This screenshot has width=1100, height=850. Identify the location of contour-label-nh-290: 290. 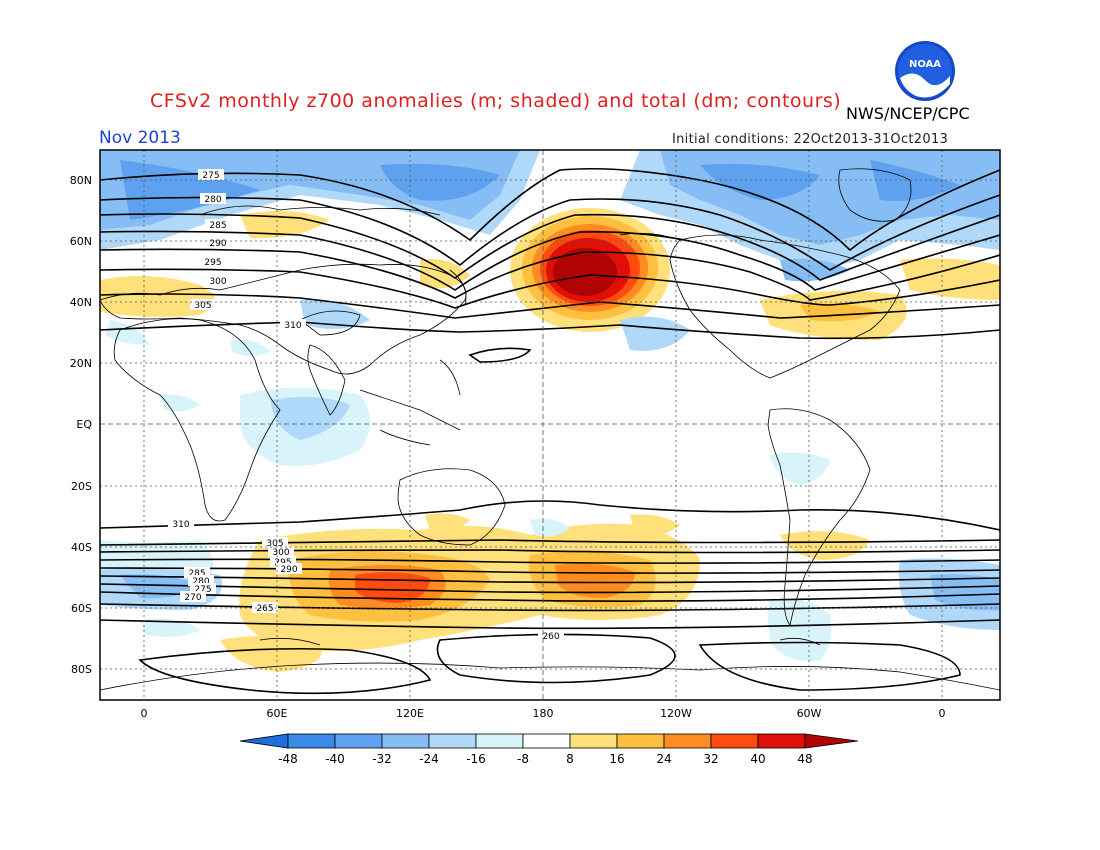
(218, 243).